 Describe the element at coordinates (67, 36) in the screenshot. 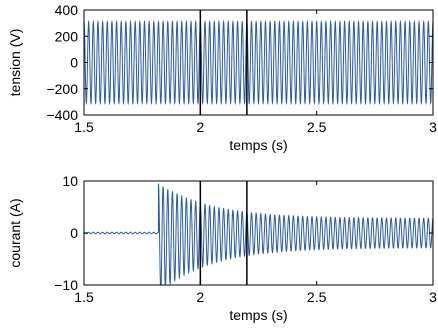

I see `tension-y-tick-label: 200` at that location.